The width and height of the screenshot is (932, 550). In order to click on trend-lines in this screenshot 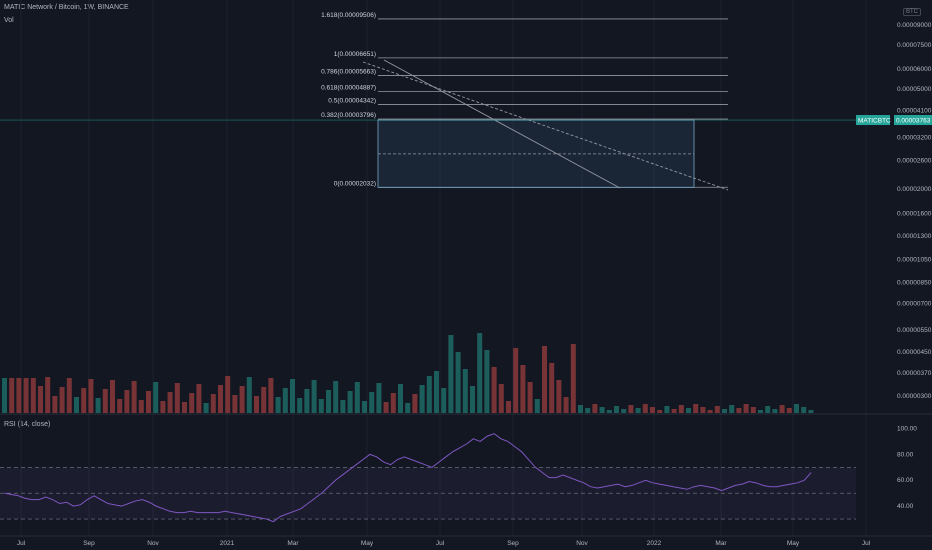, I will do `click(545, 125)`.